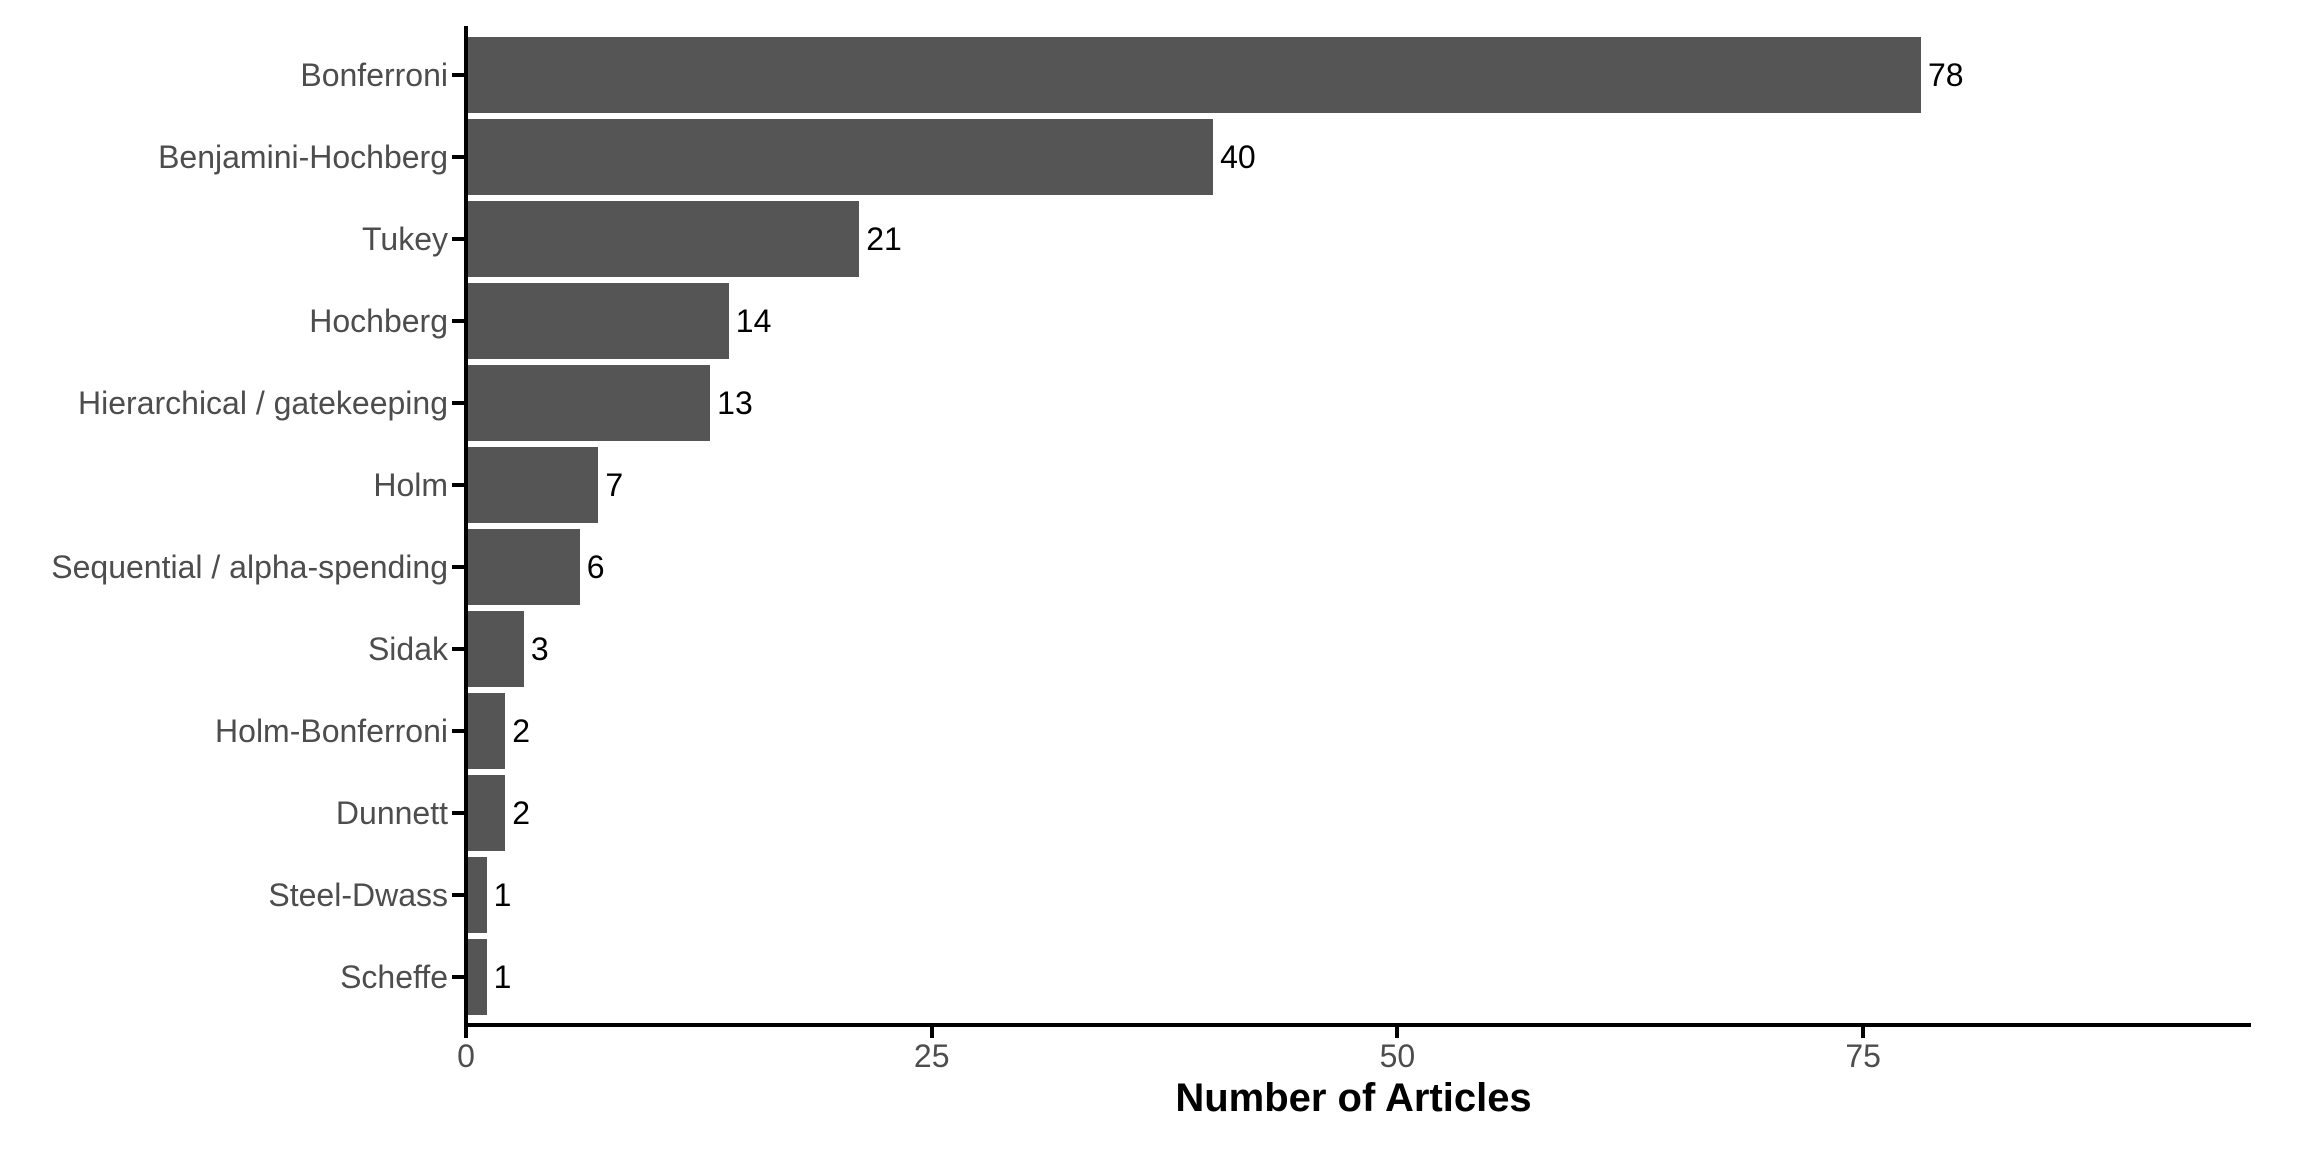 The width and height of the screenshot is (2304, 1152). Describe the element at coordinates (303, 157) in the screenshot. I see `category-label: Benjamini-Hochberg` at that location.